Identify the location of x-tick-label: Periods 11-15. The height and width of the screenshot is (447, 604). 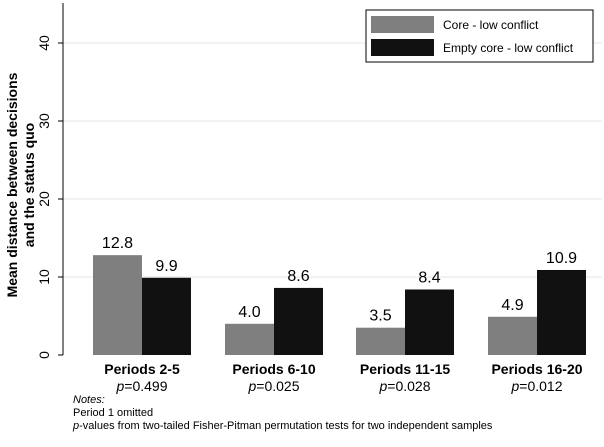
(405, 369).